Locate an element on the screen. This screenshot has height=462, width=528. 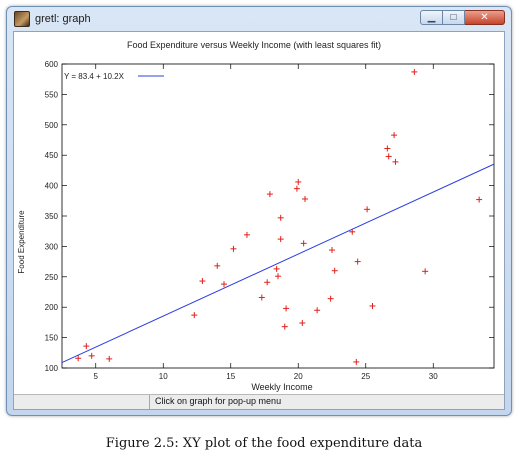
title-bar: gretl: graph ▁ □ ✕ is located at coordinates (259, 19).